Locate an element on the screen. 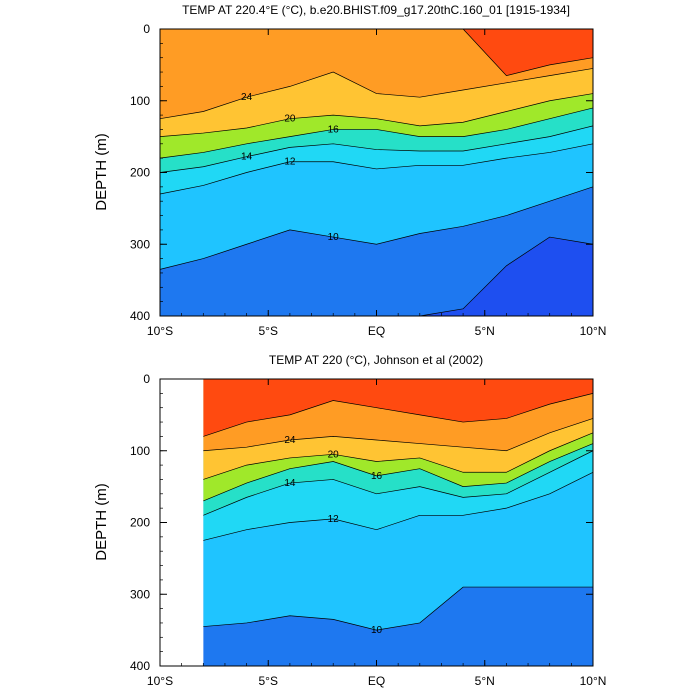 The width and height of the screenshot is (700, 700). contour-labels-top: 24 20 16 14 12 10 is located at coordinates (290, 167).